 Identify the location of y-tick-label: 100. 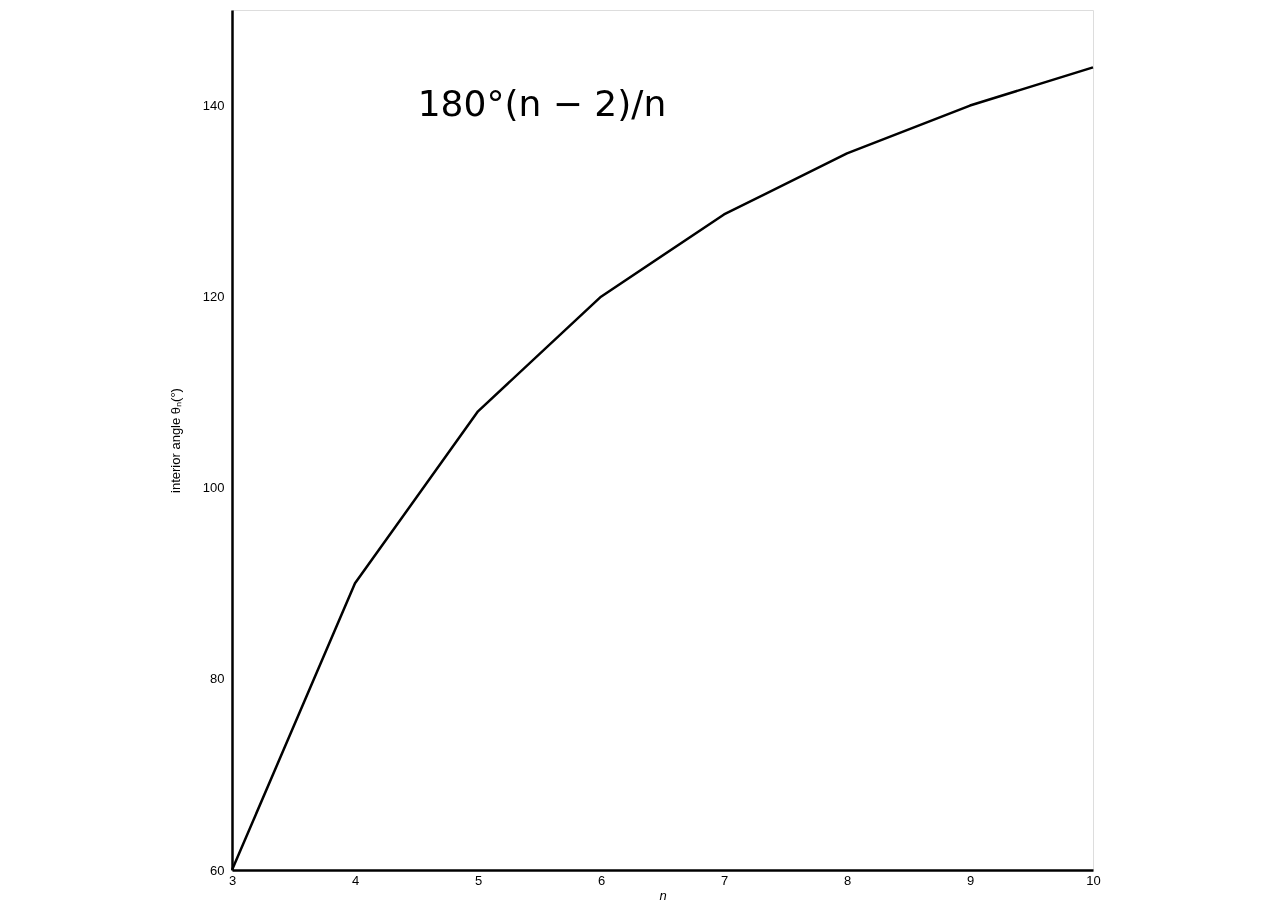
(213, 488).